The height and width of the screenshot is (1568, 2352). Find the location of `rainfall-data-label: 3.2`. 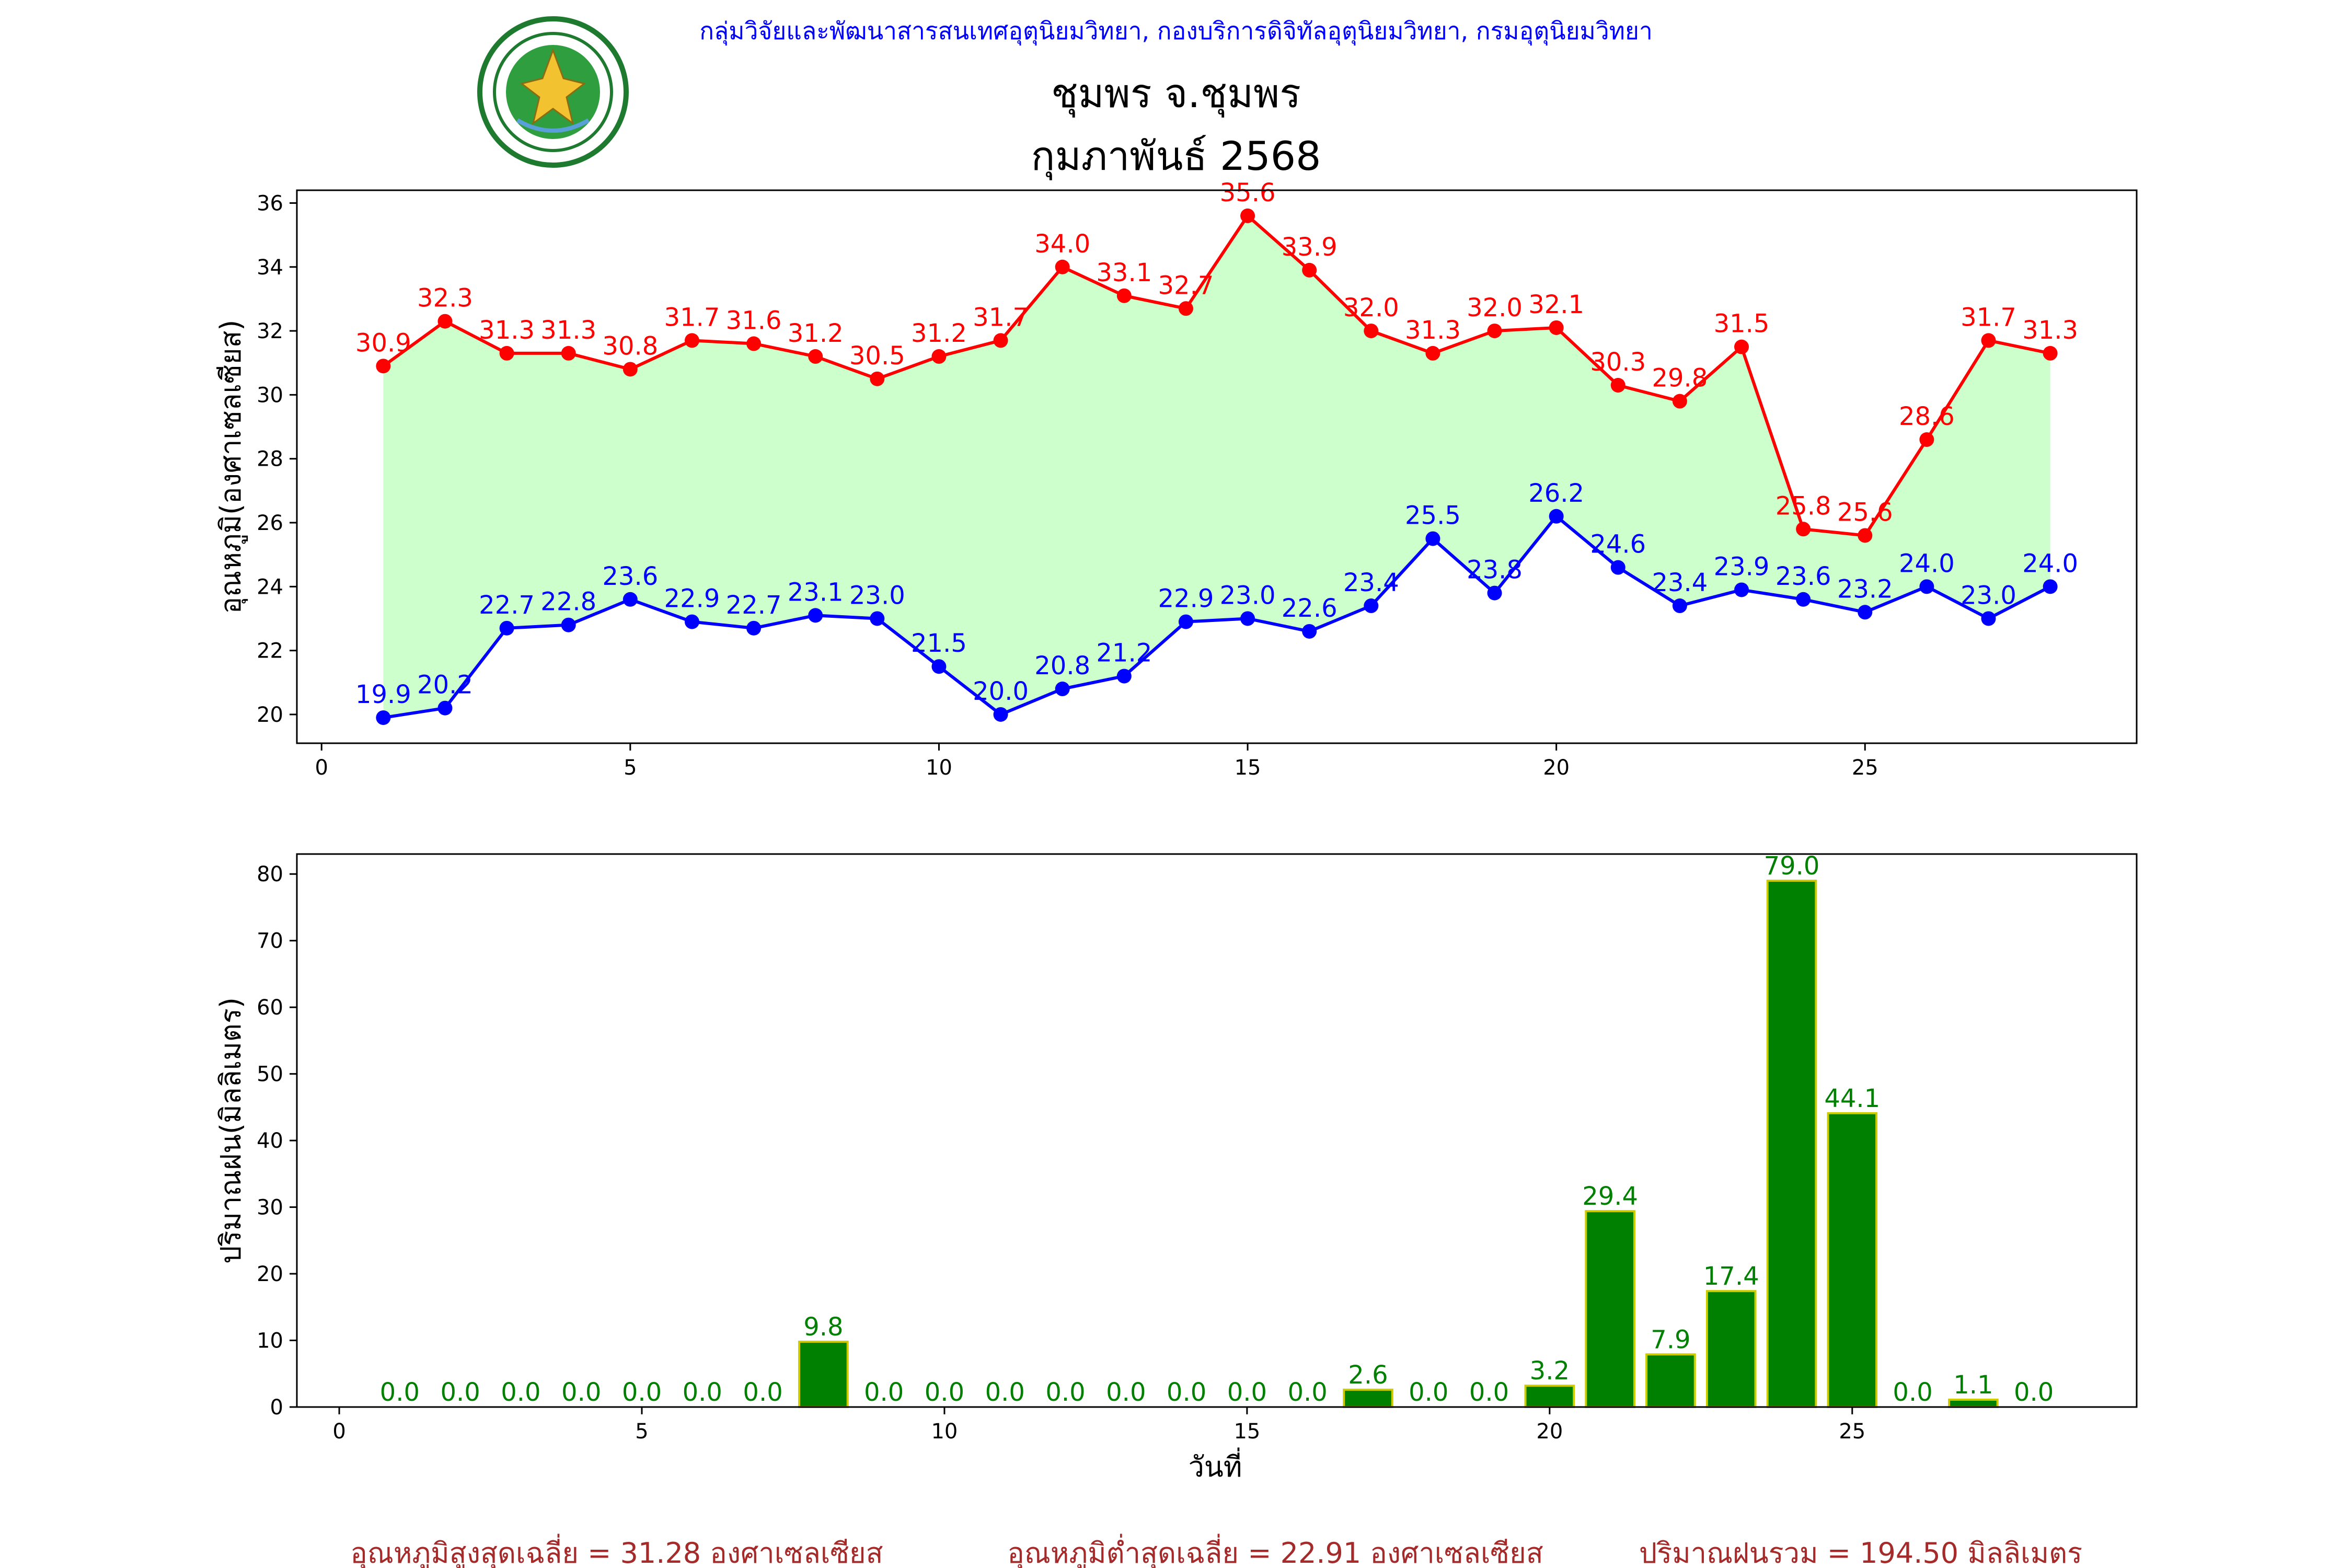

rainfall-data-label: 3.2 is located at coordinates (1550, 1371).